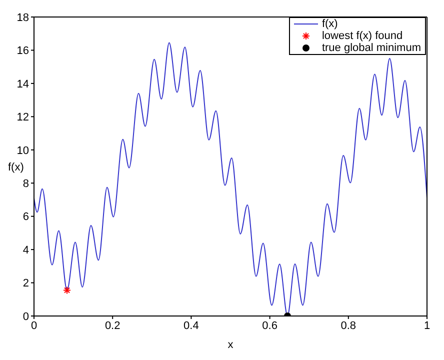  Describe the element at coordinates (16, 167) in the screenshot. I see `y-axis-title: f(x)` at that location.